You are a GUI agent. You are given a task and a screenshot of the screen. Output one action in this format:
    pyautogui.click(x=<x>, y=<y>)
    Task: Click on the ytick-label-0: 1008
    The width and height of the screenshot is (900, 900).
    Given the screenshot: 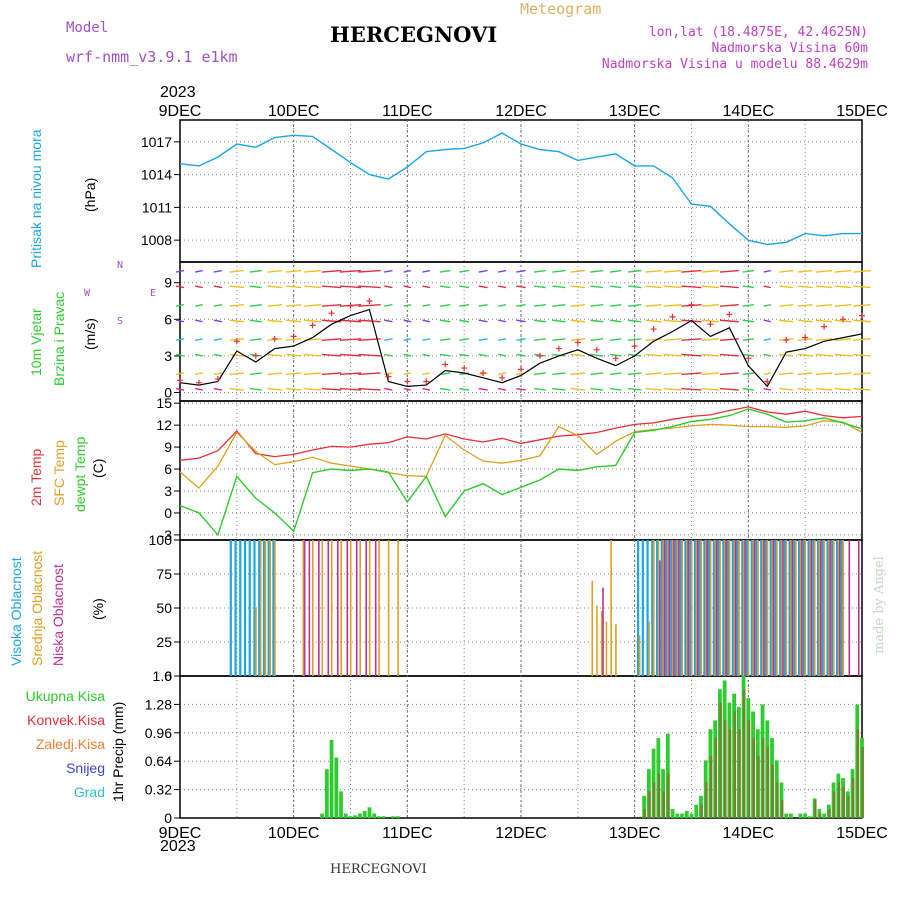 What is the action you would take?
    pyautogui.click(x=156, y=240)
    